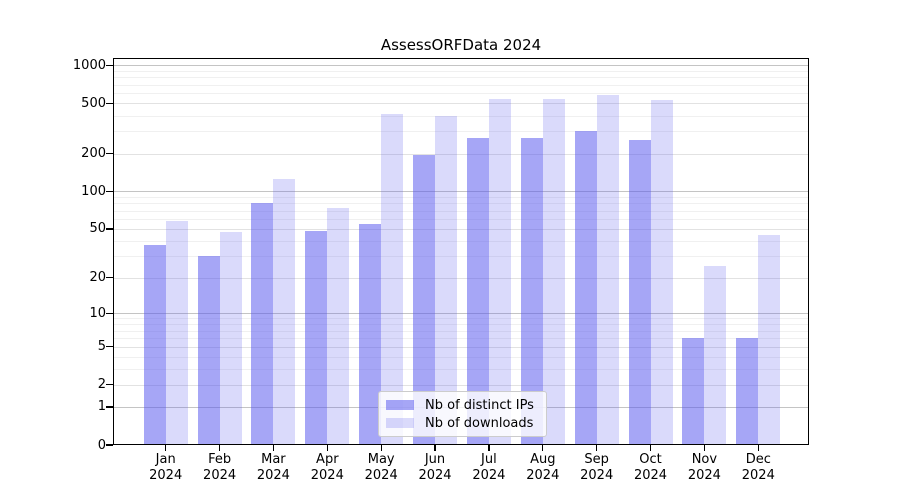 The height and width of the screenshot is (500, 900). Describe the element at coordinates (479, 405) in the screenshot. I see `legend-label-distinct-ips: Nb of distinct IPs` at that location.